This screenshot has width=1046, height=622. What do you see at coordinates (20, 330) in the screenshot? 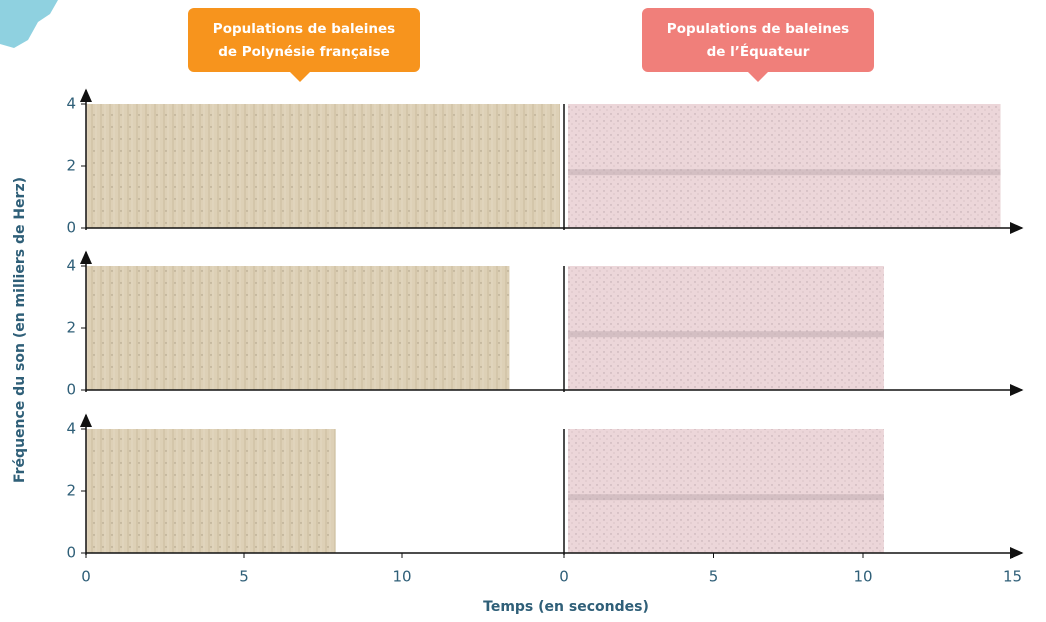
I see `y-axis-title: Fréquence du son (en milliers de Herz)` at bounding box center [20, 330].